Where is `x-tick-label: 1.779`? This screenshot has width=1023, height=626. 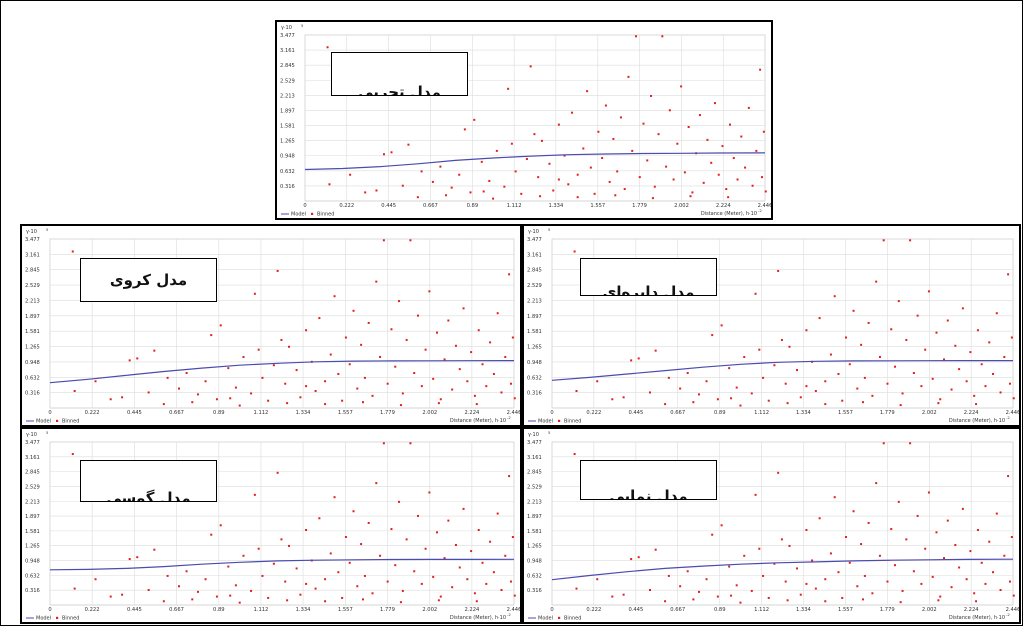
x-tick-label: 1.779 is located at coordinates (887, 413).